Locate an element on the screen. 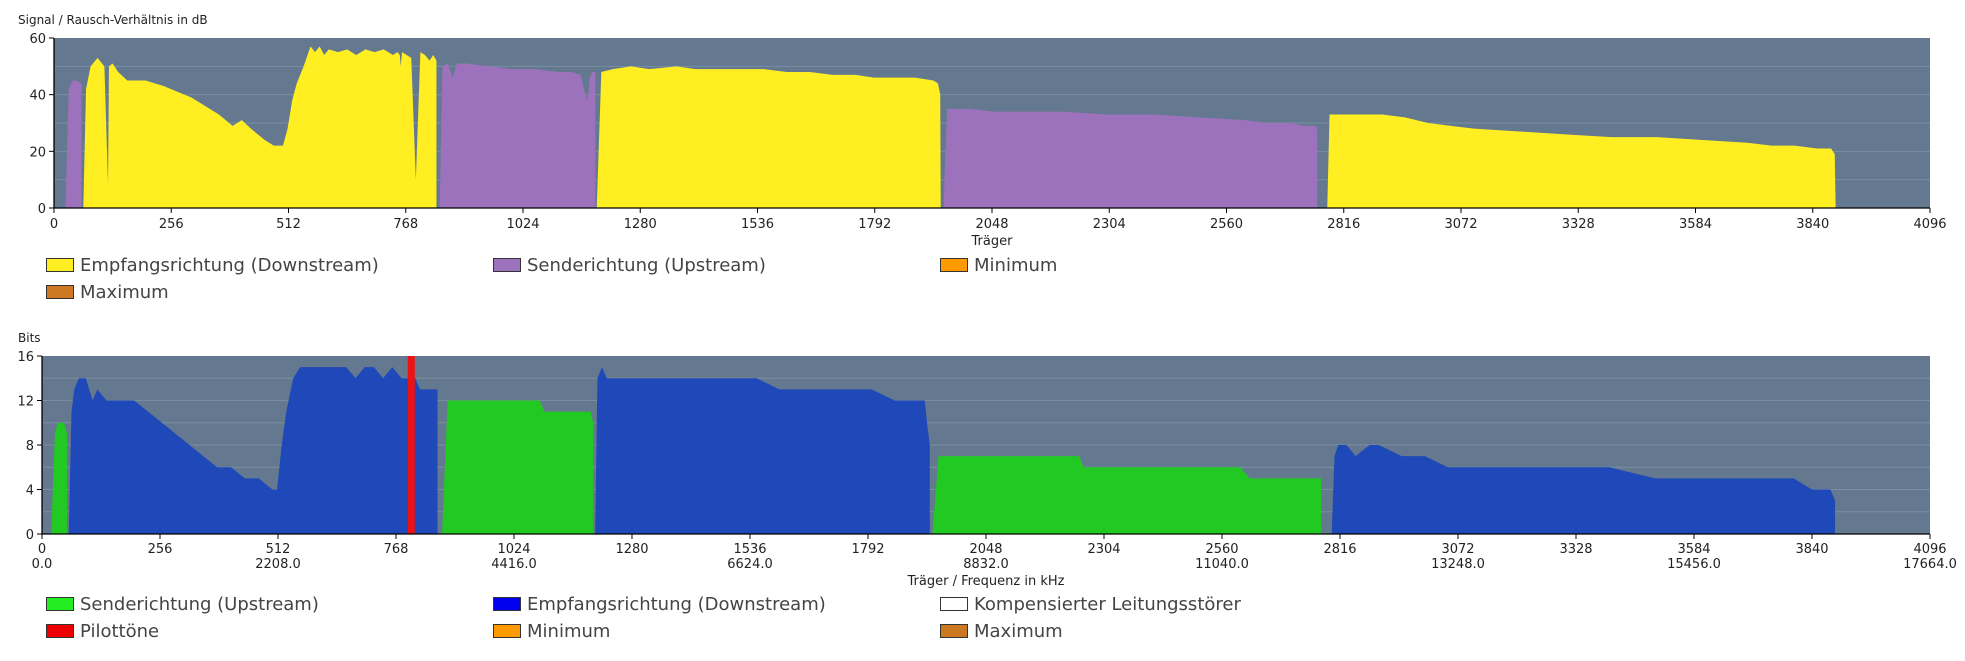  x-axis-label: Träger / Frequenz in kHz is located at coordinates (986, 581).